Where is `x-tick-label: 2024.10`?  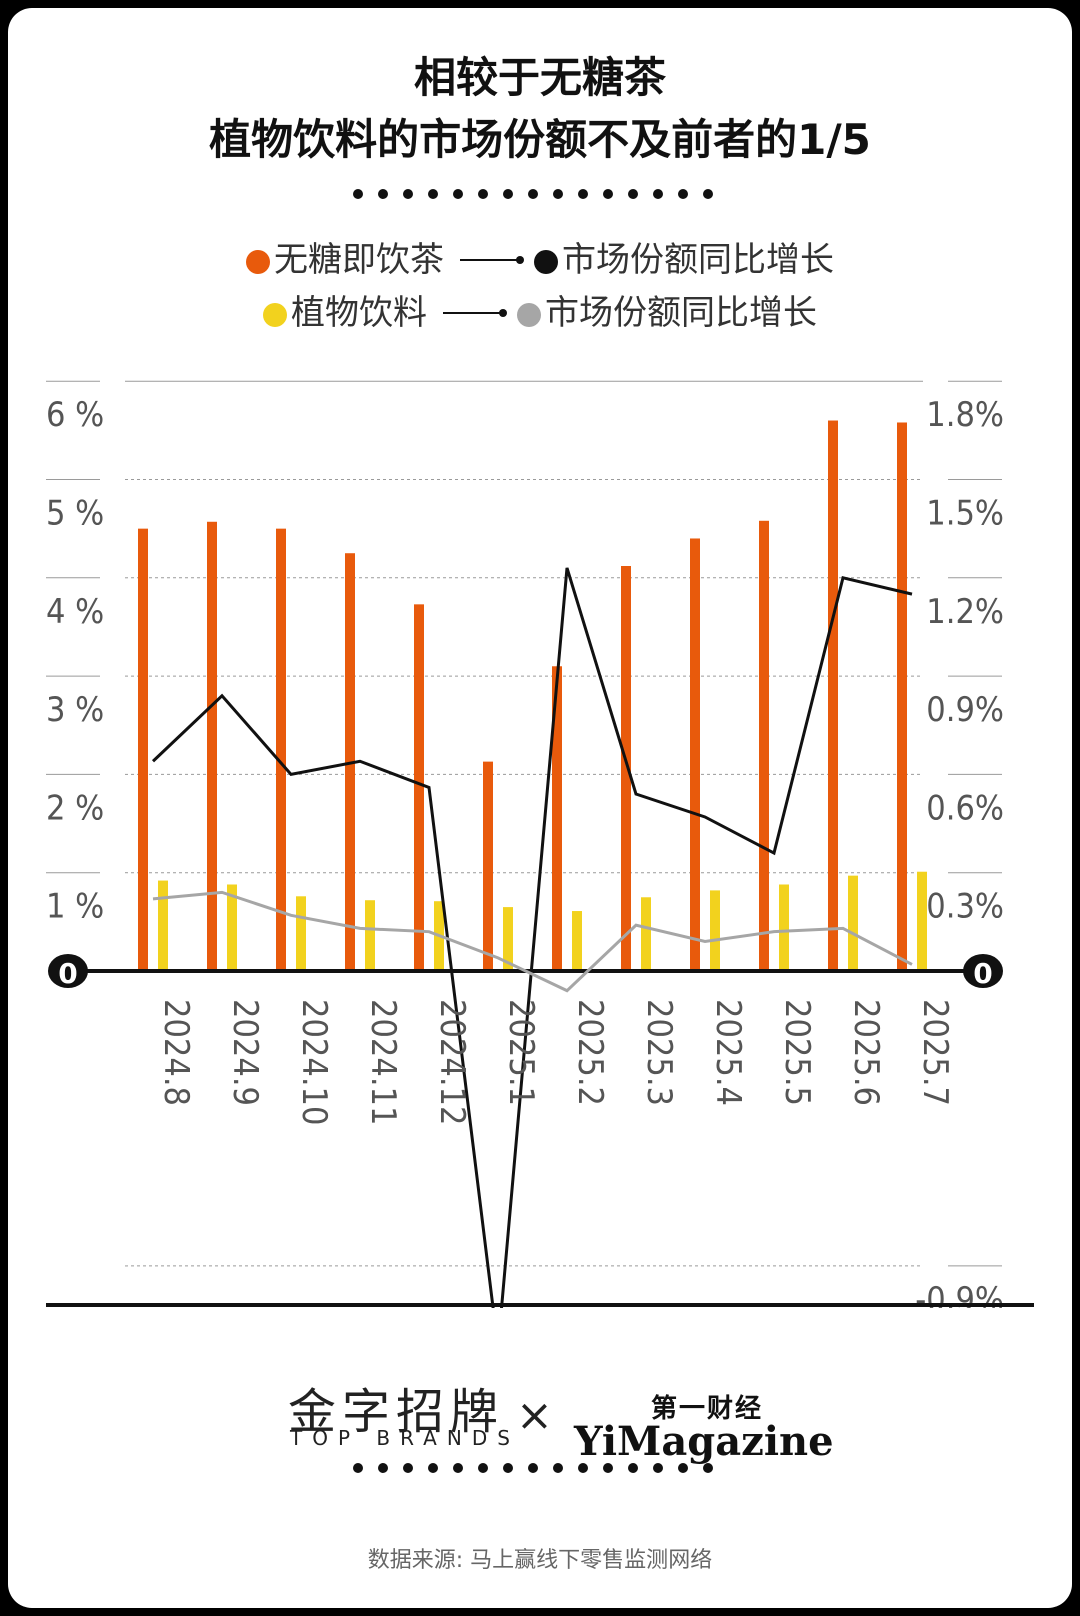 x-tick-label: 2024.10 is located at coordinates (314, 1062).